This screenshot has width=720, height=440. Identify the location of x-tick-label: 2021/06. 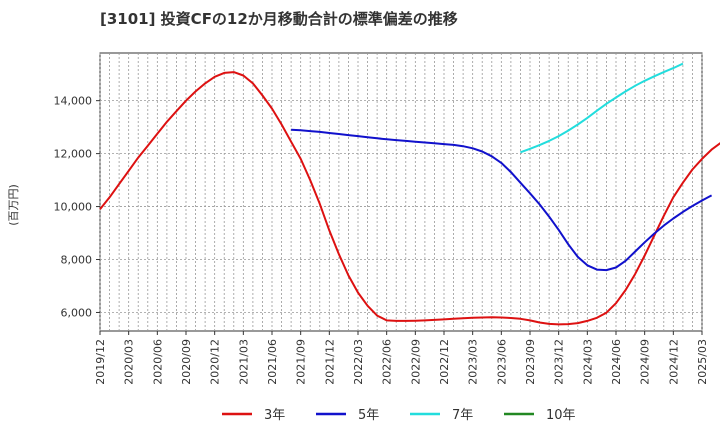
(272, 362).